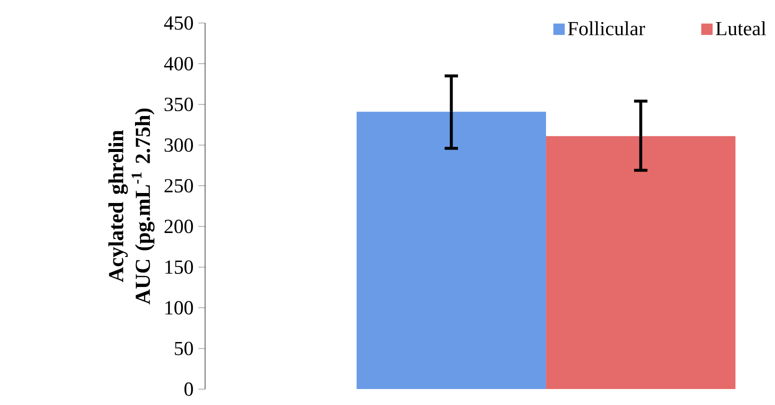 The width and height of the screenshot is (775, 405). What do you see at coordinates (188, 389) in the screenshot?
I see `y-tick-label: 0` at bounding box center [188, 389].